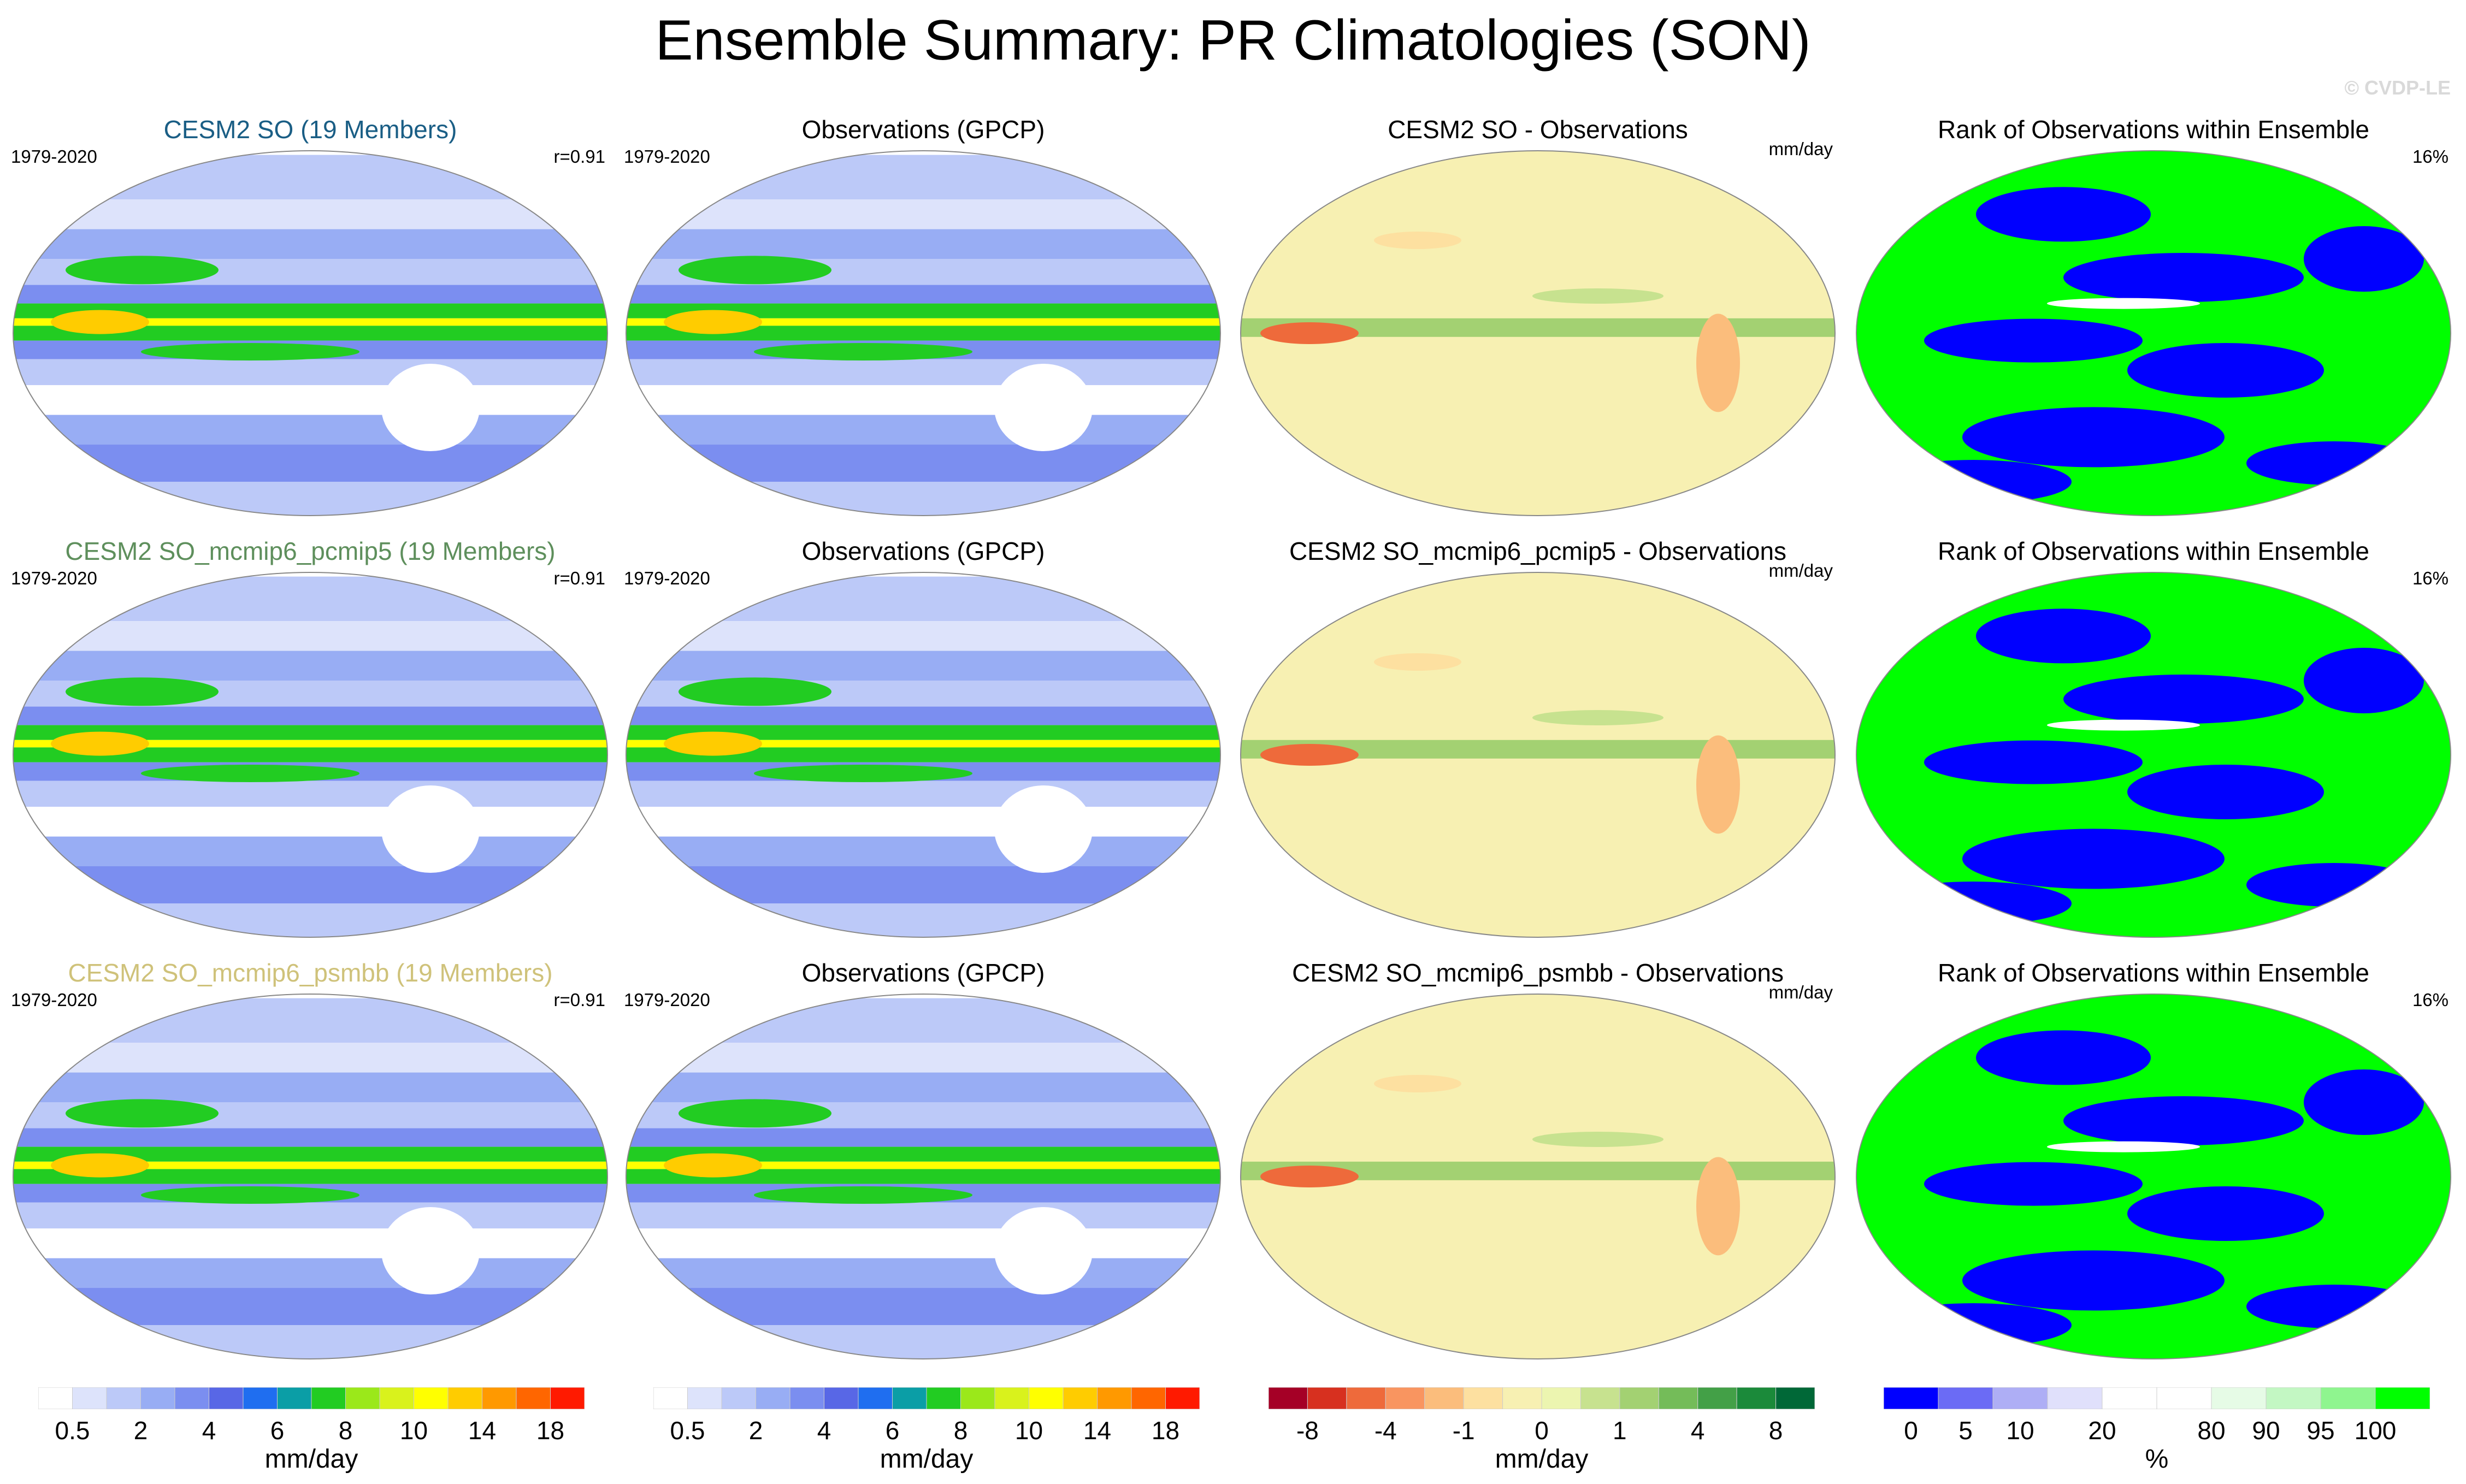 The image size is (2466, 1484). Describe the element at coordinates (1538, 973) in the screenshot. I see `diff-panel-title: CESM2 SO_mcmip6_psmbb - Observations` at that location.